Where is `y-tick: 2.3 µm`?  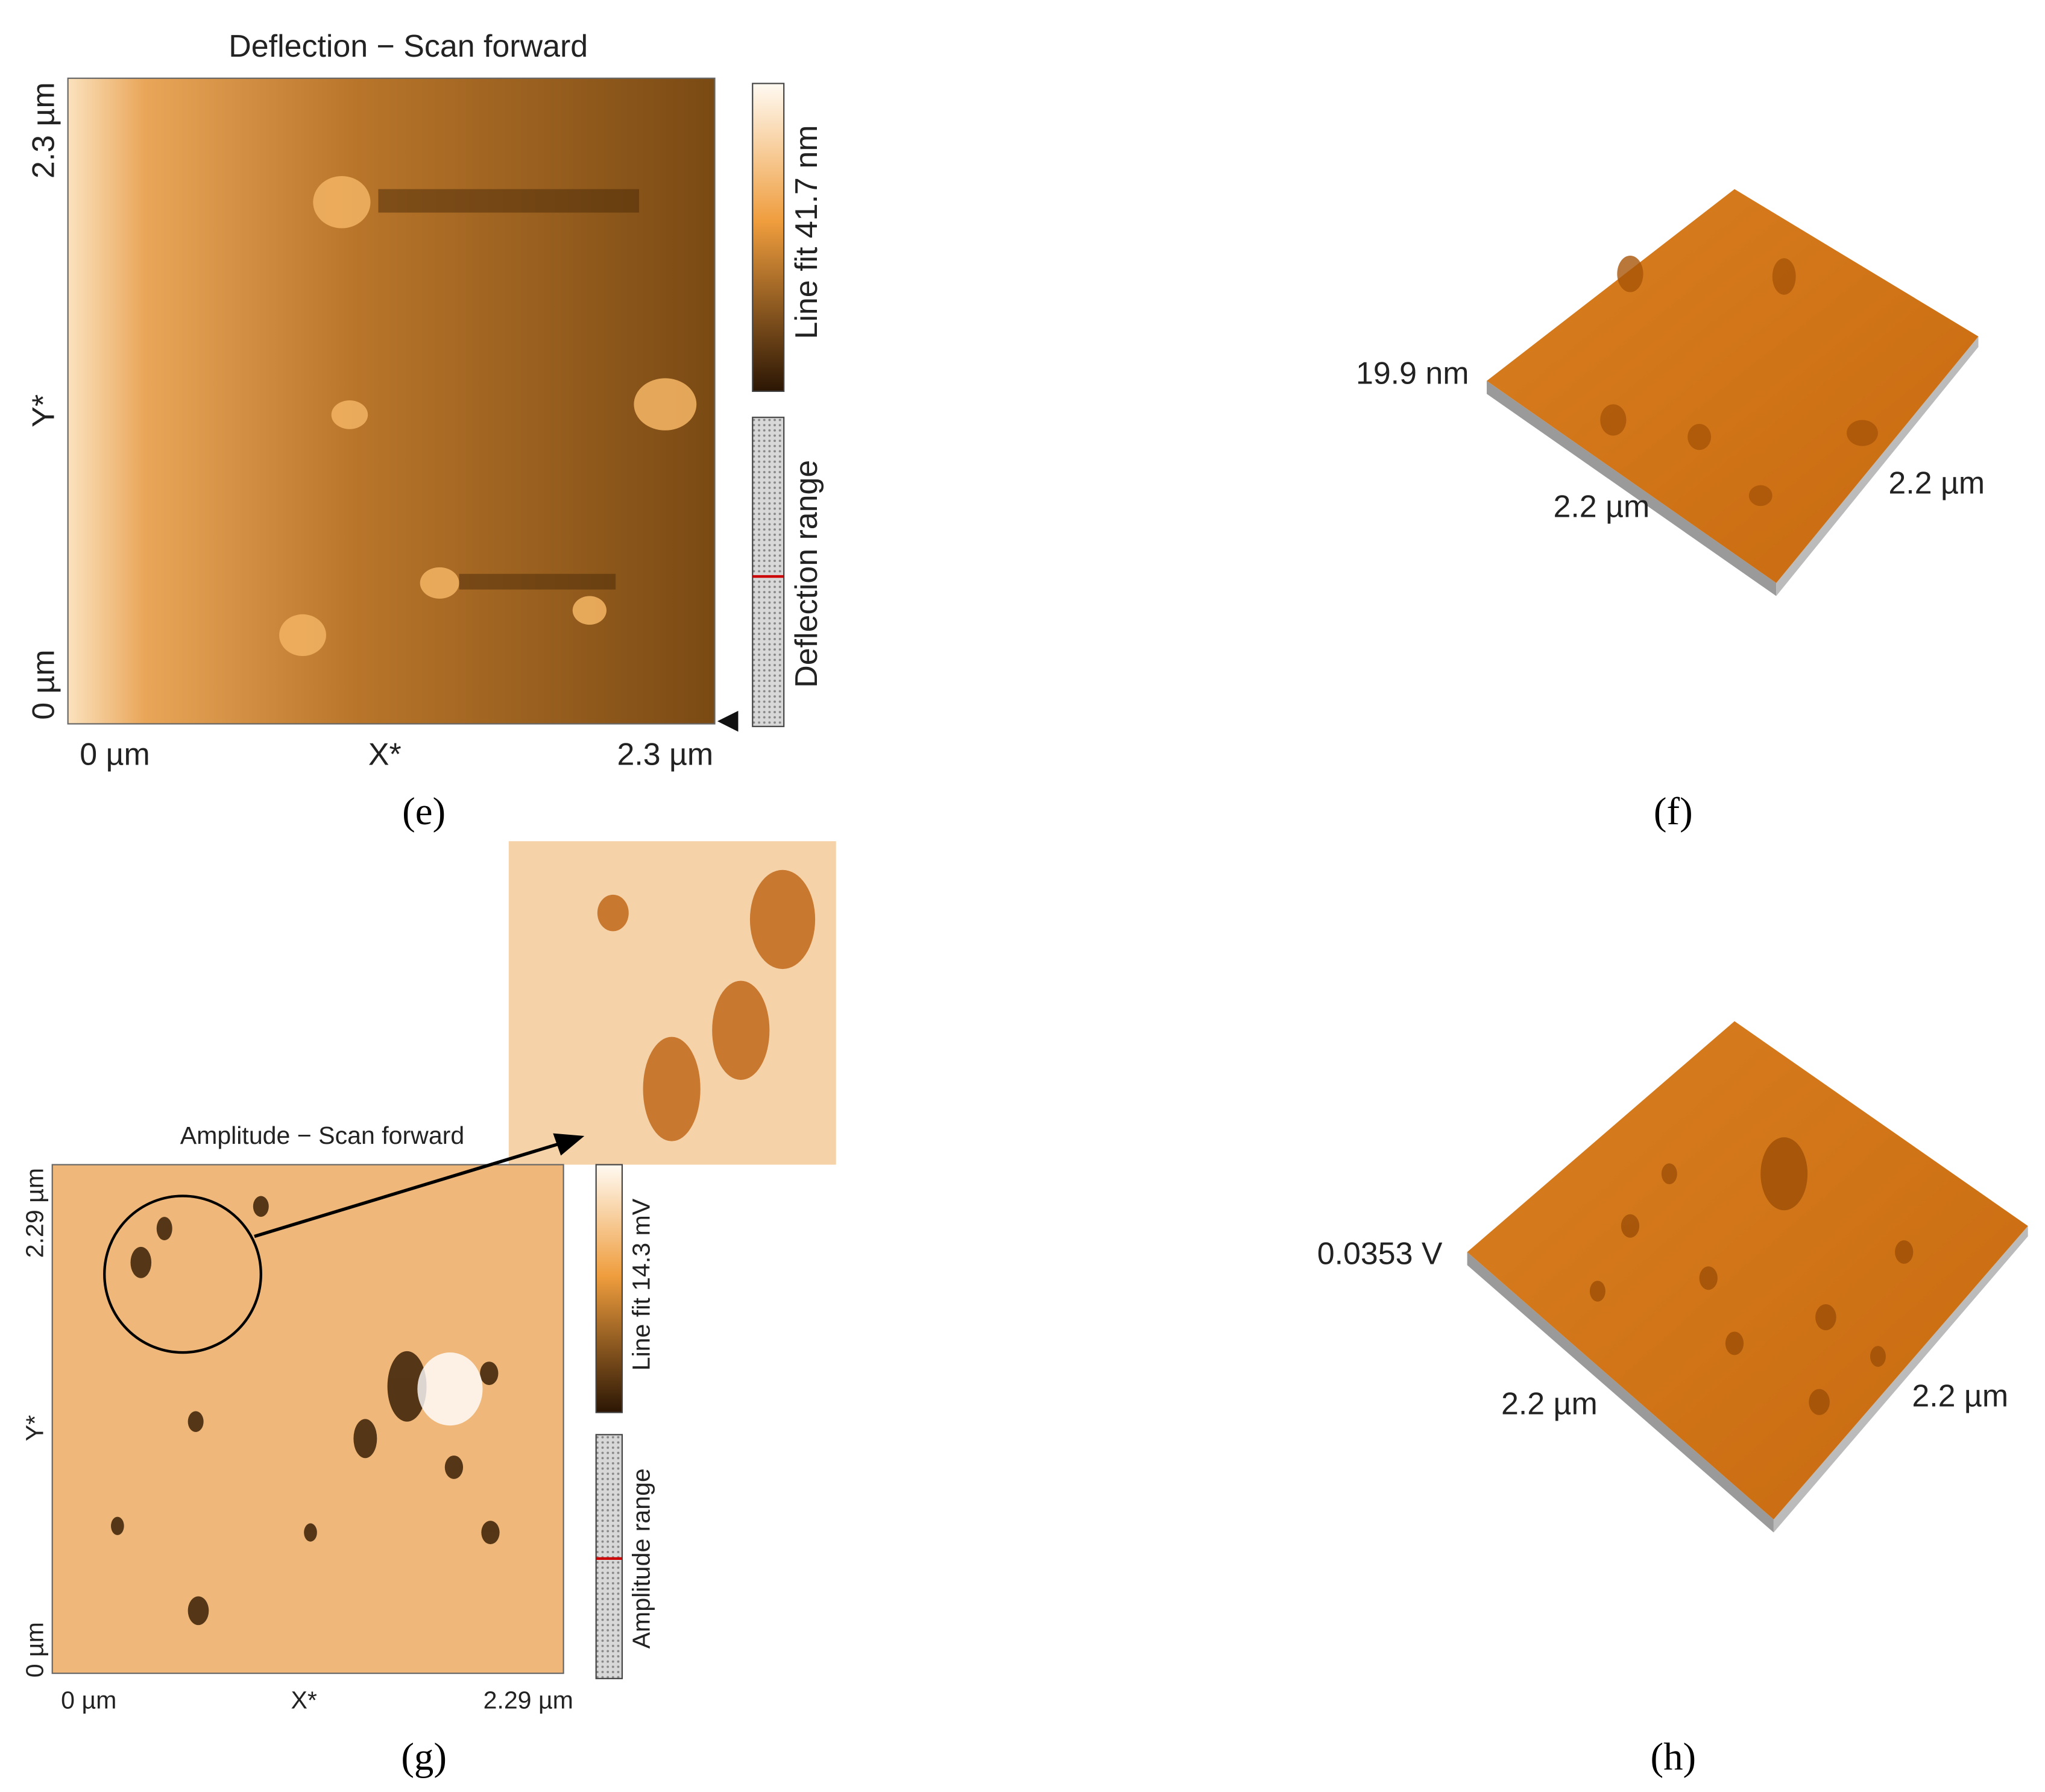 y-tick: 2.3 µm is located at coordinates (44, 130).